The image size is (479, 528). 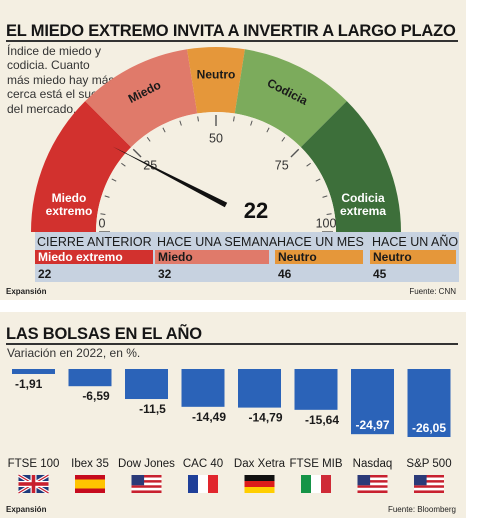 I want to click on gauge-inner, so click(x=216, y=172).